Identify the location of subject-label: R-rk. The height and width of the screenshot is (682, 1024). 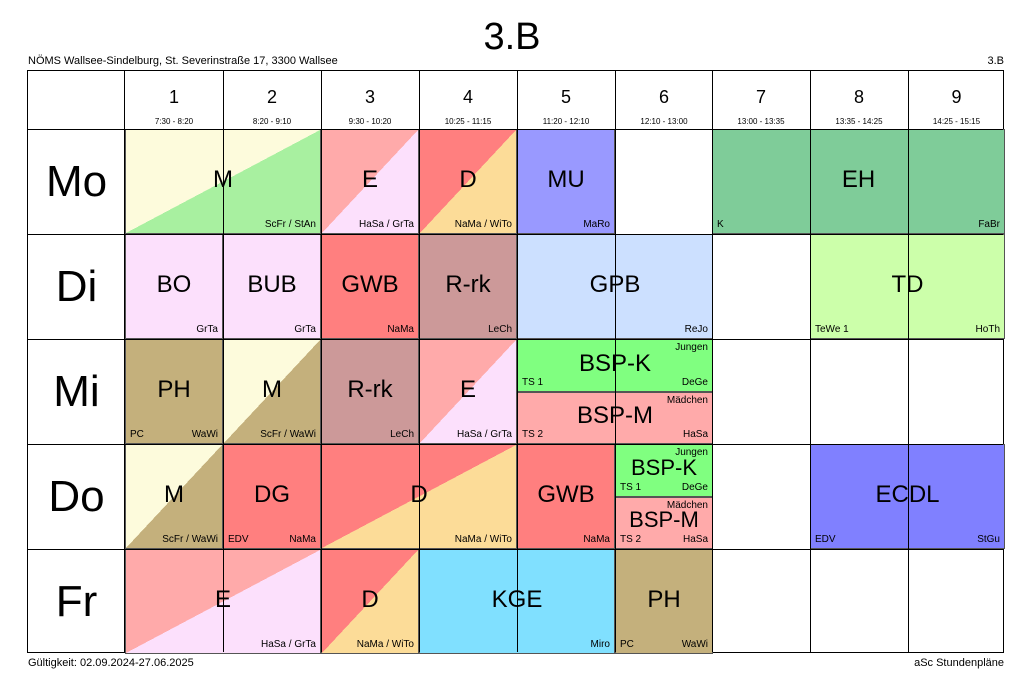
(370, 389).